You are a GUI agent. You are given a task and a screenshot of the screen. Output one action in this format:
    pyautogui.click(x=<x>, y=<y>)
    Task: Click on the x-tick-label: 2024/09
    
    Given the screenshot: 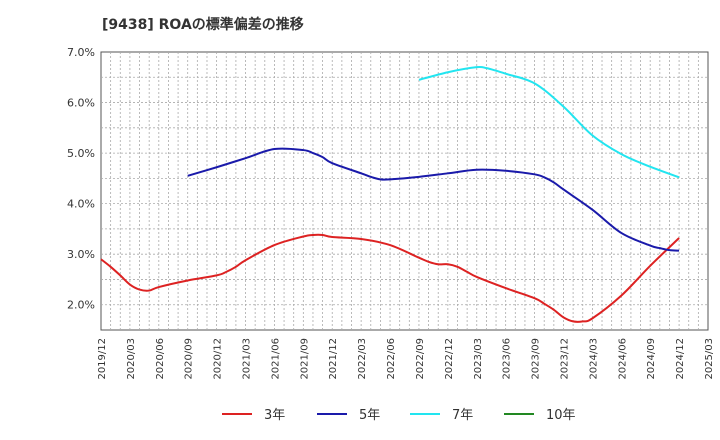 What is the action you would take?
    pyautogui.click(x=651, y=359)
    